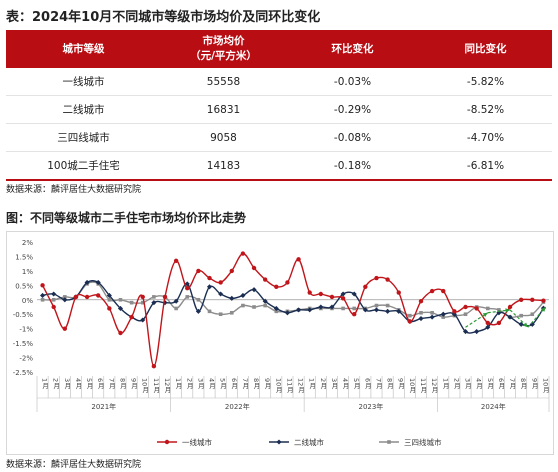 Image resolution: width=558 pixels, height=472 pixels. I want to click on year-label: 2024年, so click(493, 406).